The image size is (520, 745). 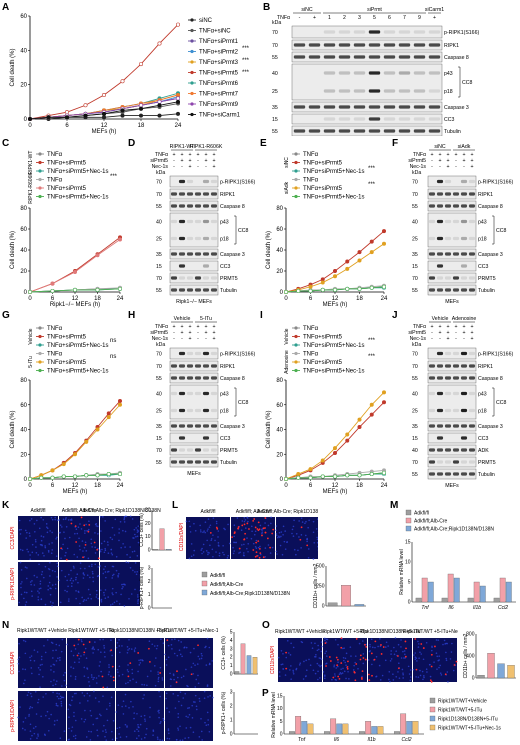 What do you see at coordinates (470, 635) in the screenshot?
I see `y-tick-label: 800` at bounding box center [470, 635].